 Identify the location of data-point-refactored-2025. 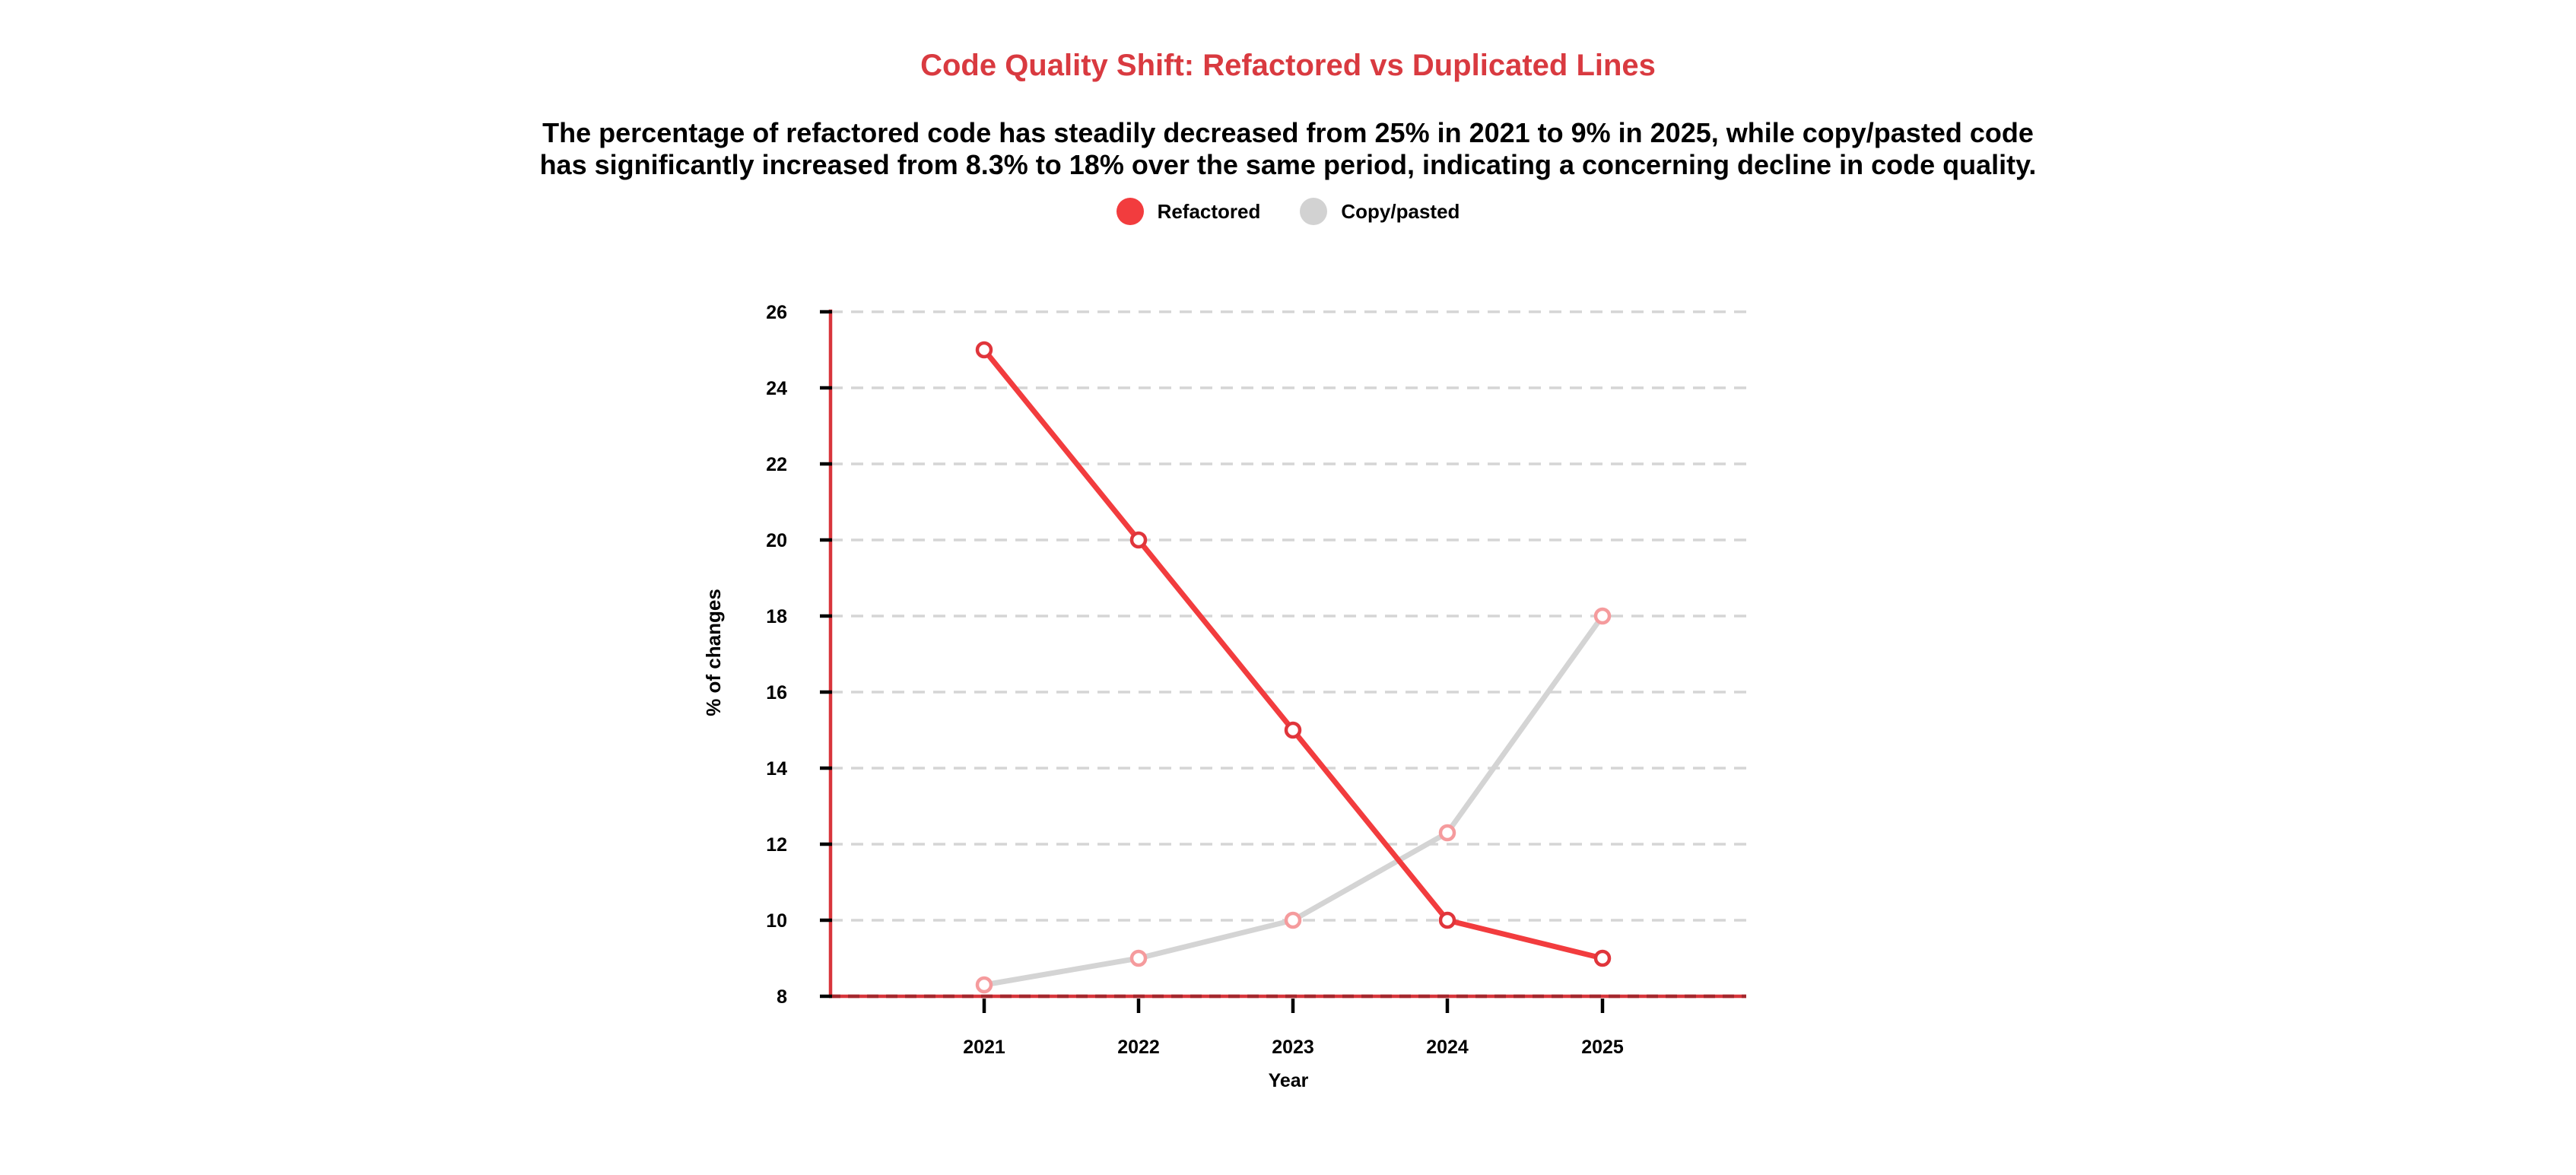
(1602, 958).